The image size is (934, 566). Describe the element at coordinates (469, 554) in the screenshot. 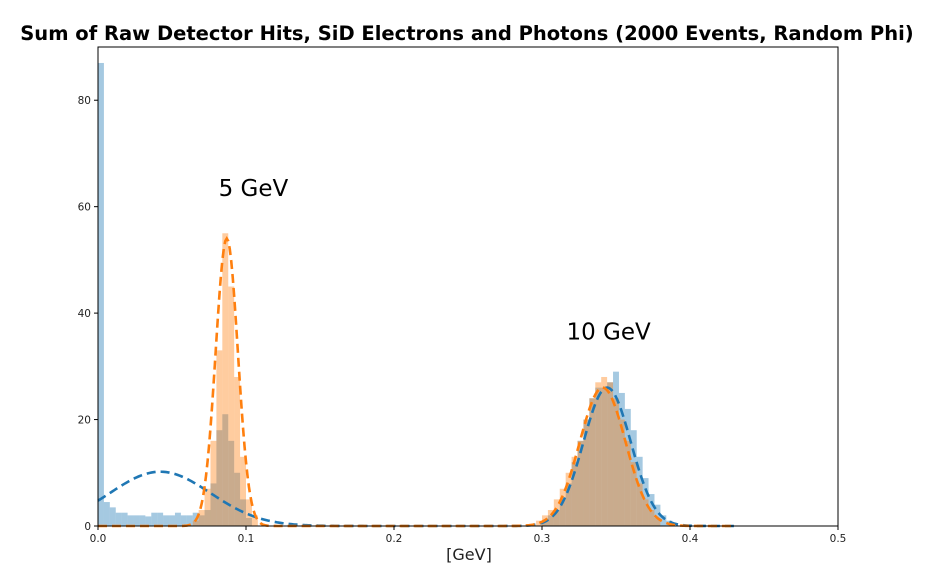

I see `x-axis-label: [GeV]` at that location.